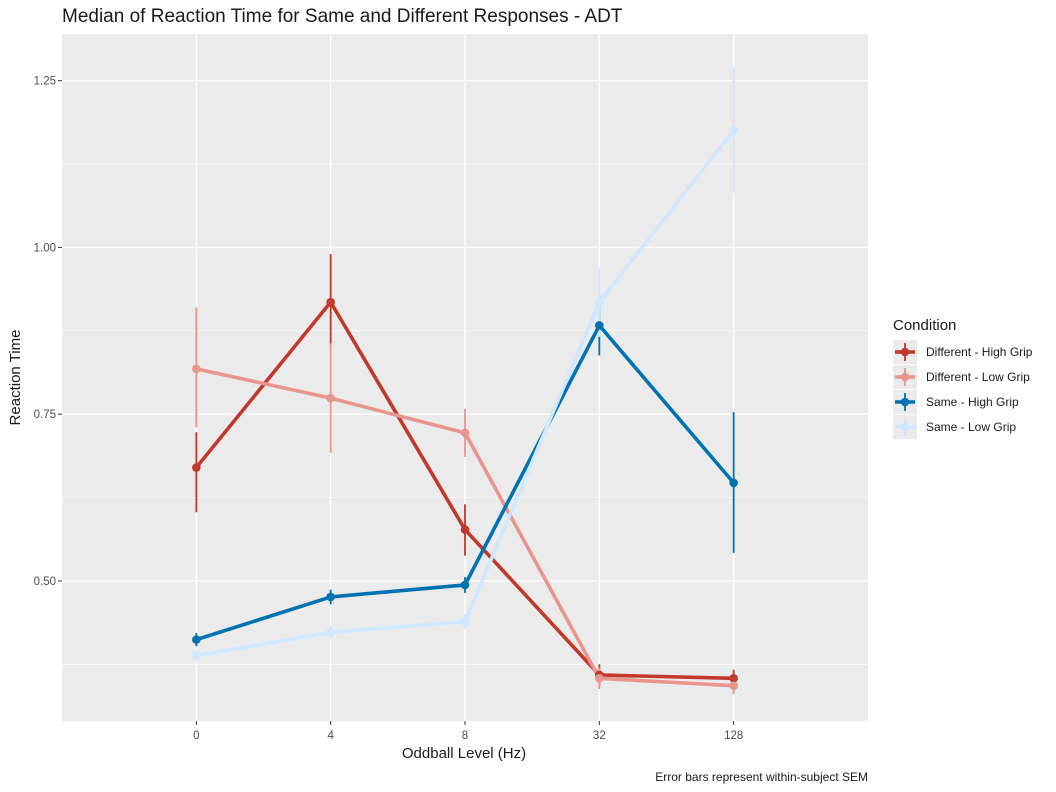 The image size is (1056, 792). What do you see at coordinates (45, 248) in the screenshot?
I see `y-tick-label: 1.00` at bounding box center [45, 248].